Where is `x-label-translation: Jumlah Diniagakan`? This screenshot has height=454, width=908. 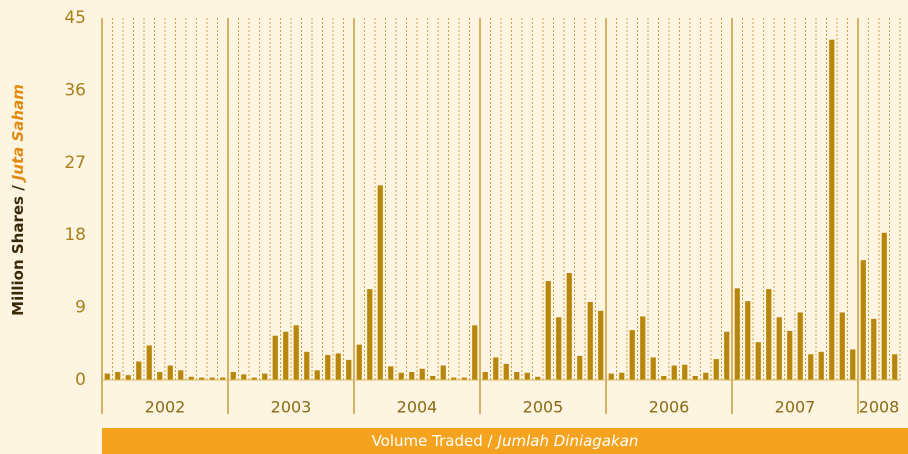 x-label-translation: Jumlah Diniagakan is located at coordinates (567, 441).